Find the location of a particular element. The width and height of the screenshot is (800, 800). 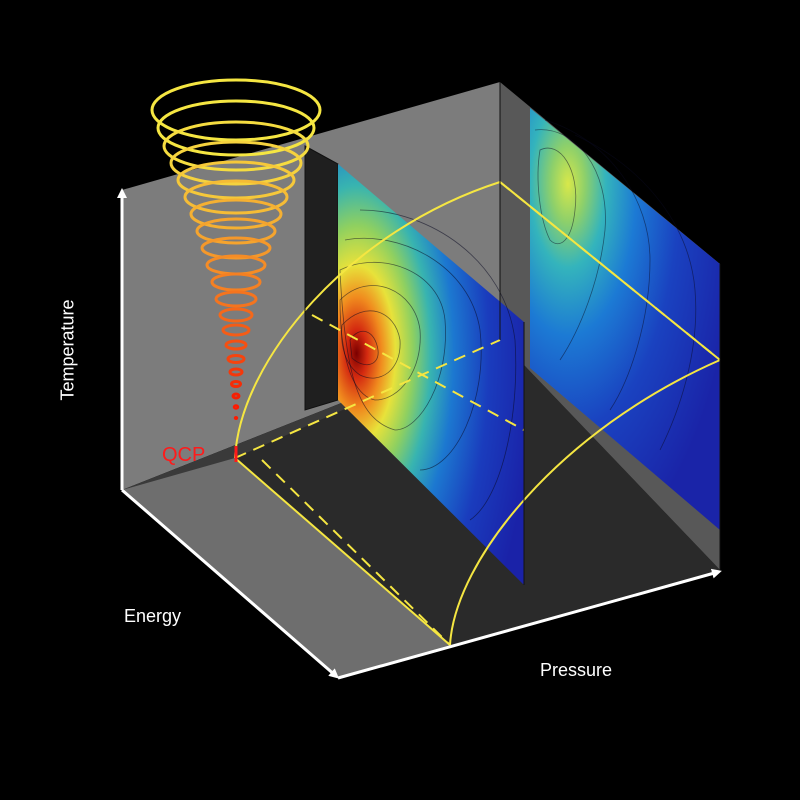

slice-right-contours is located at coordinates (615, 285).